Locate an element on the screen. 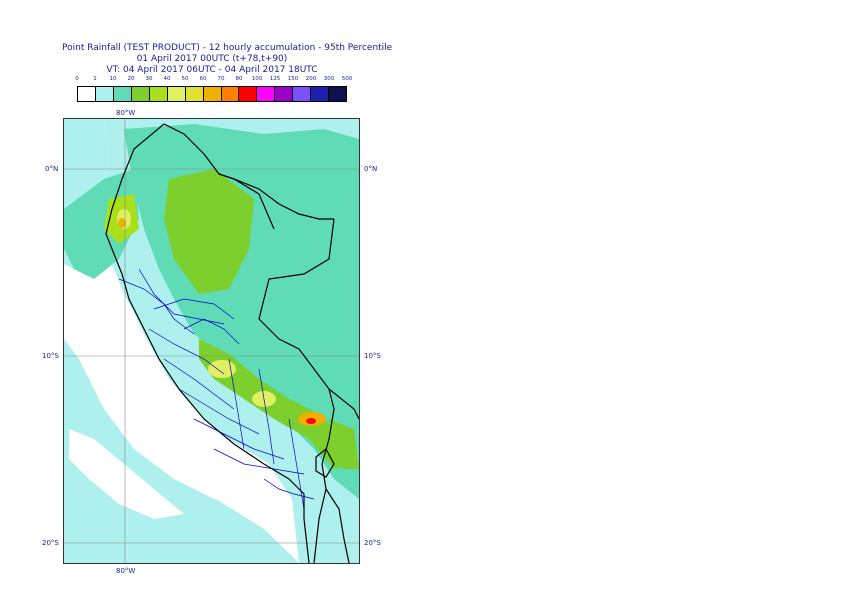  left-latitude-20s: 20°S is located at coordinates (50, 543).